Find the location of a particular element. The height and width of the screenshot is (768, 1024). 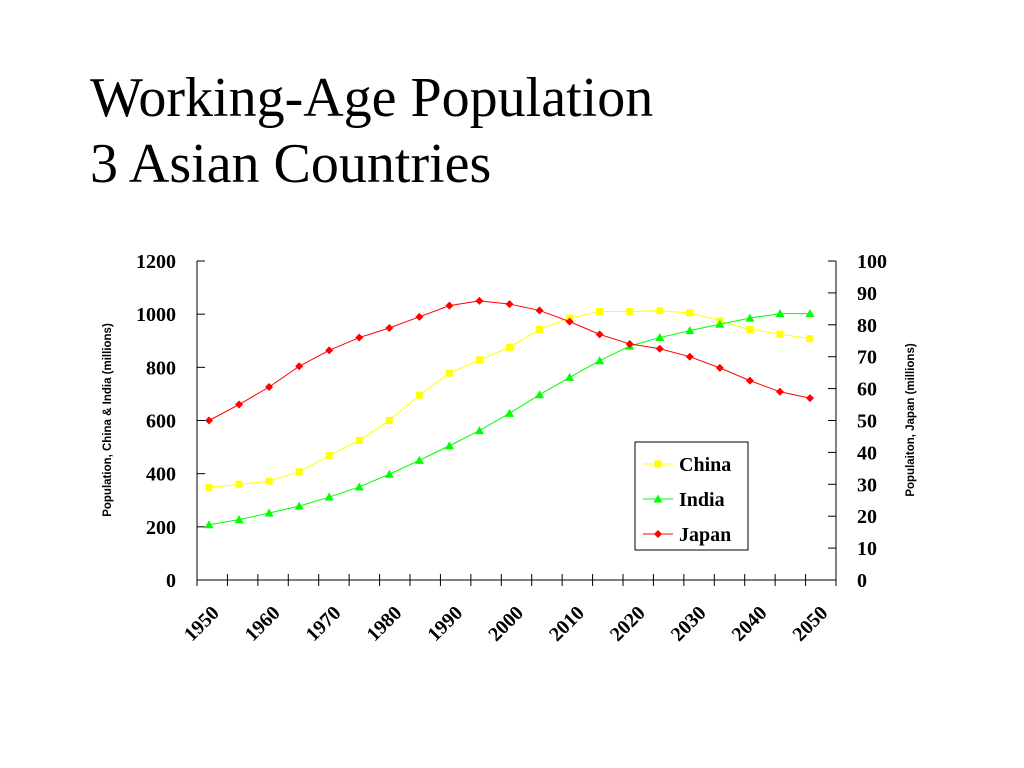

series-japan is located at coordinates (509, 360).